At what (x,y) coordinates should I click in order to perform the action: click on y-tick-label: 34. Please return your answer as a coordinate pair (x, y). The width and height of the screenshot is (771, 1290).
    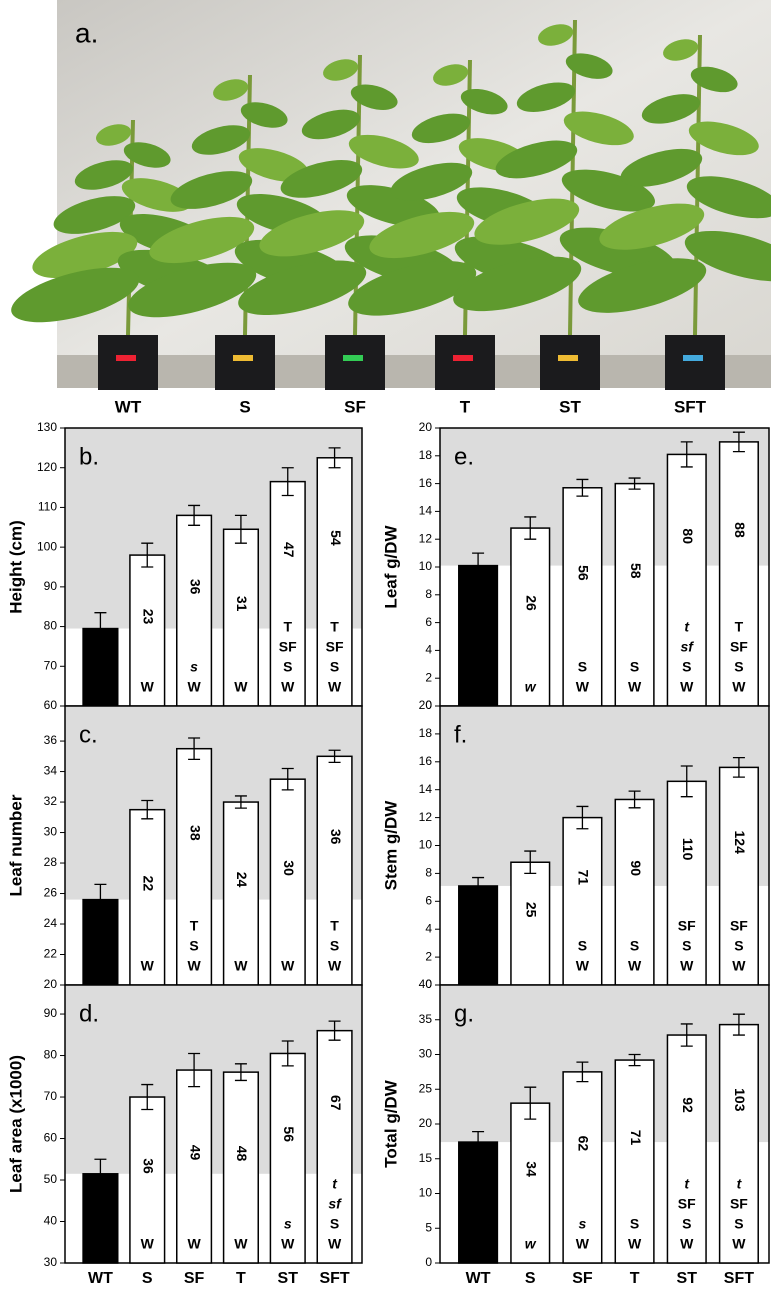
    Looking at the image, I should click on (51, 771).